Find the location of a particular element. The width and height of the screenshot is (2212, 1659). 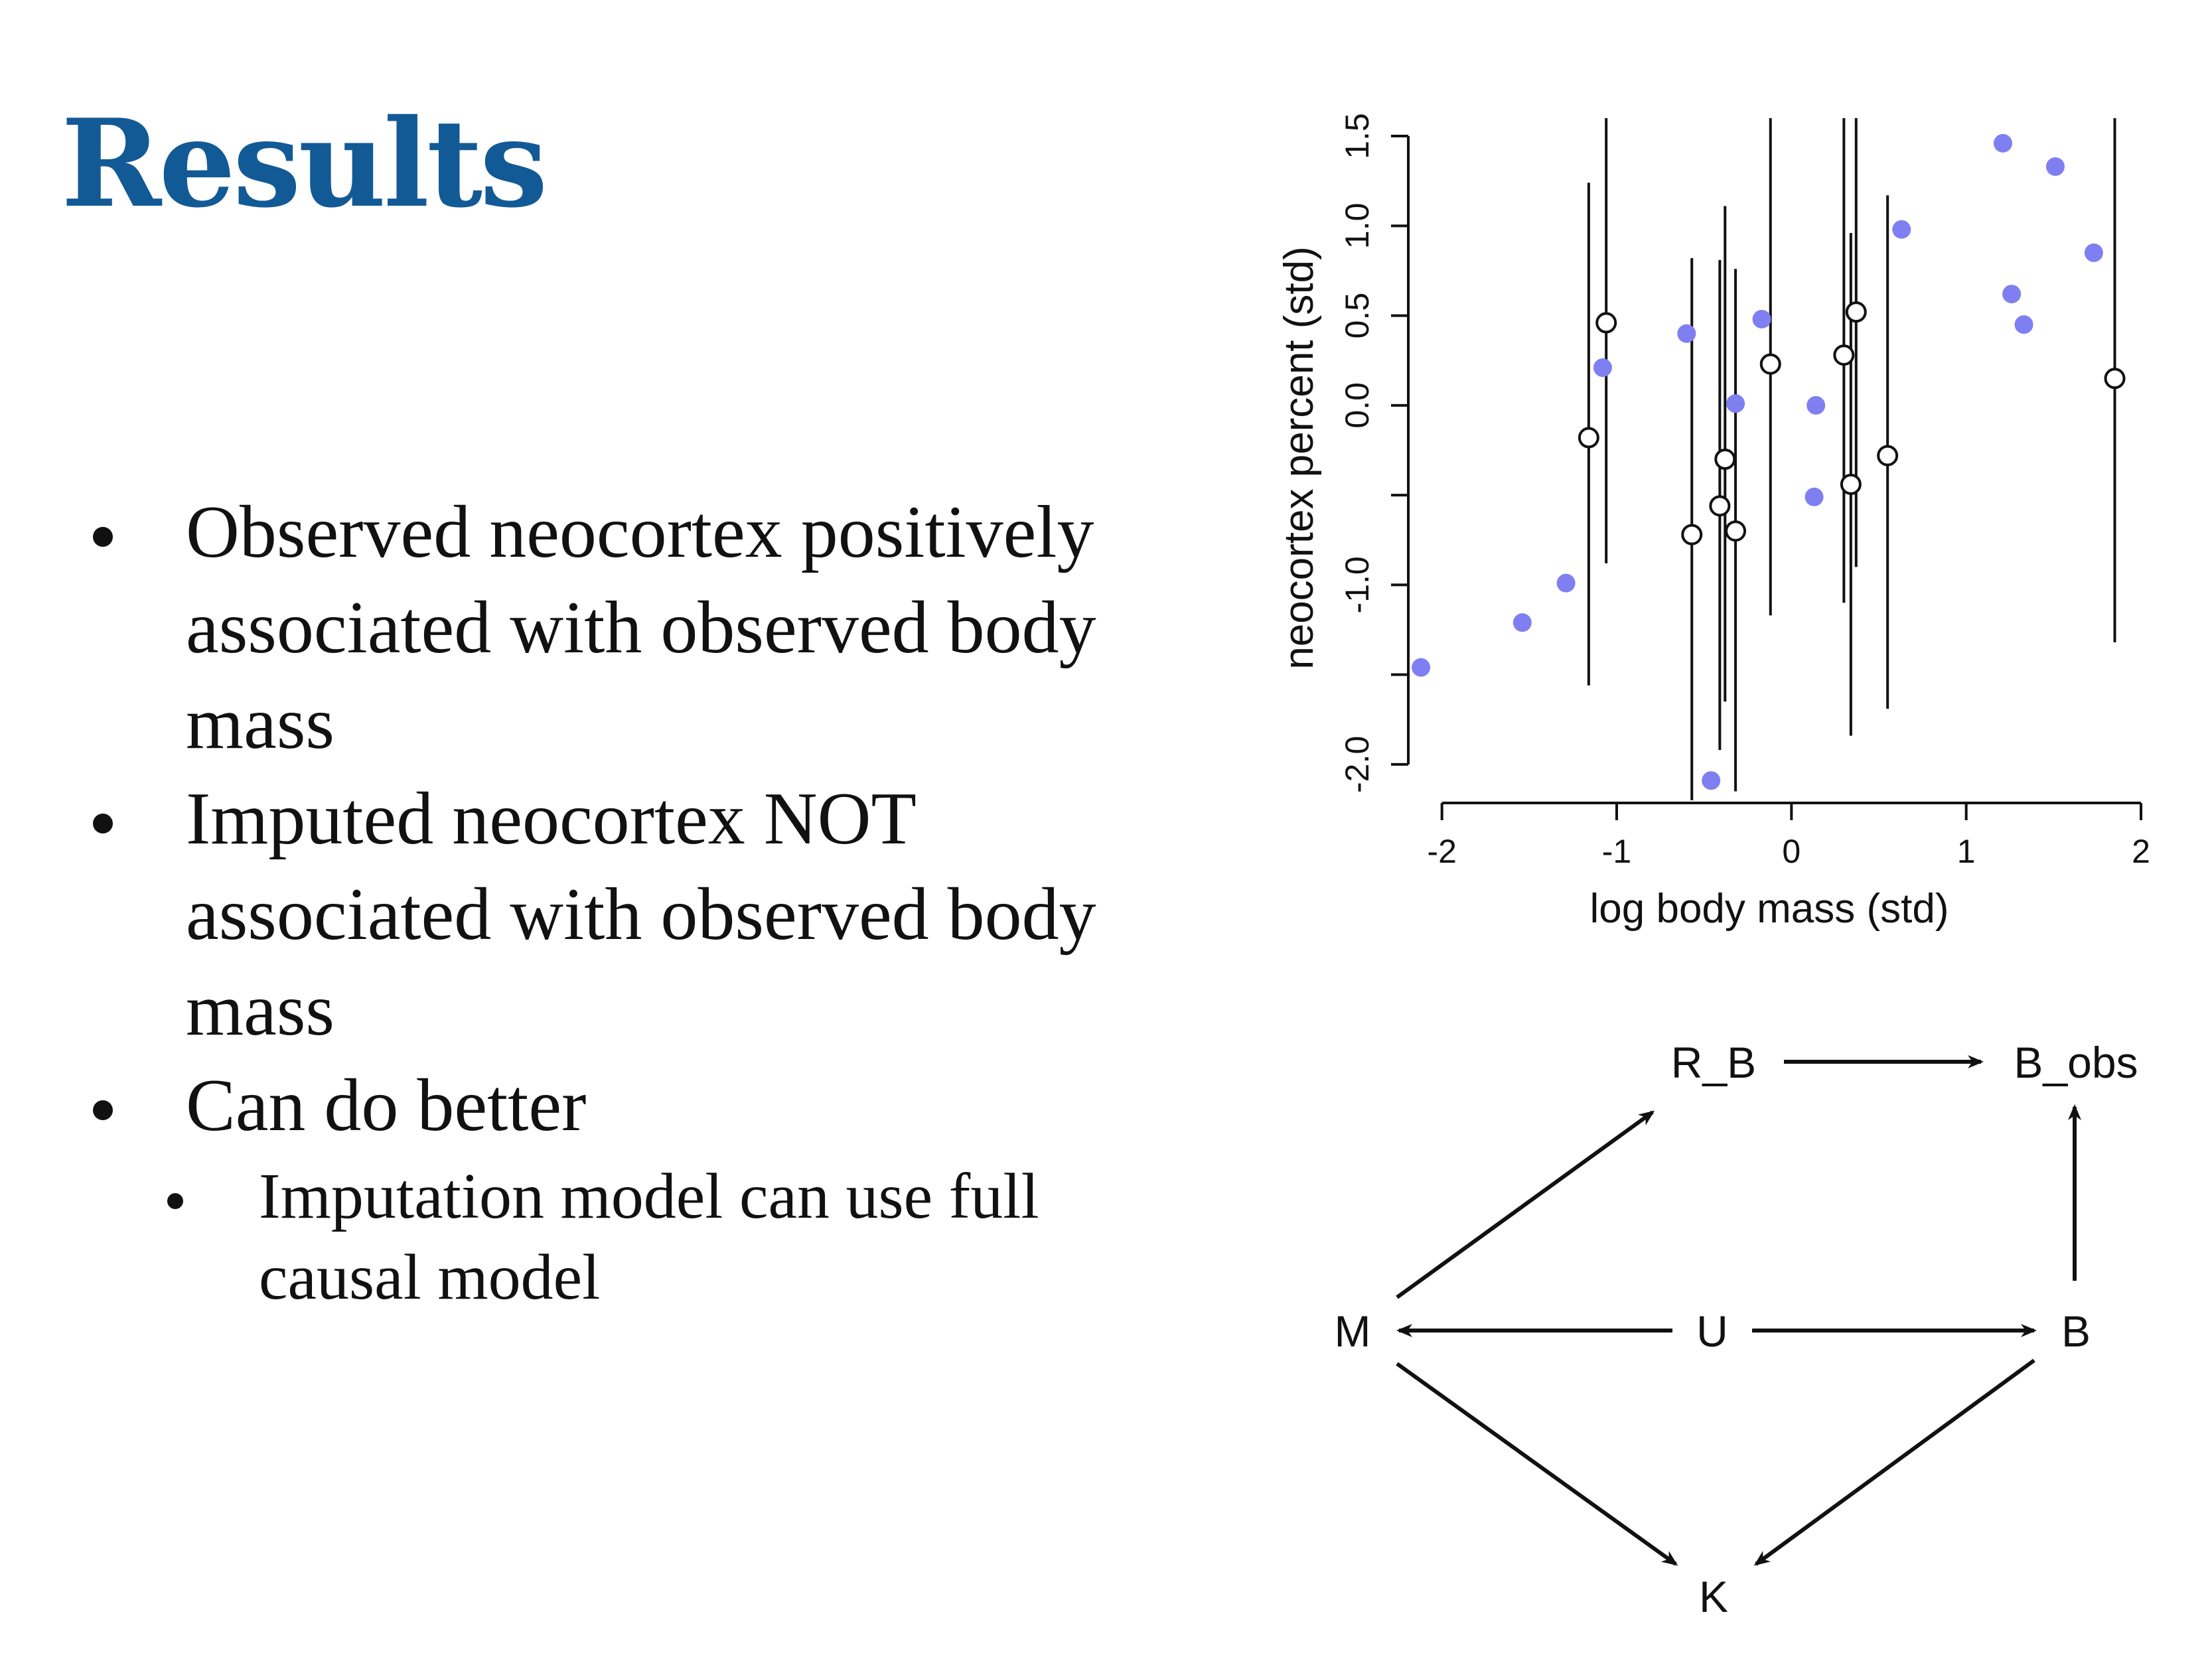

x-tick-label: -2 is located at coordinates (1442, 851).